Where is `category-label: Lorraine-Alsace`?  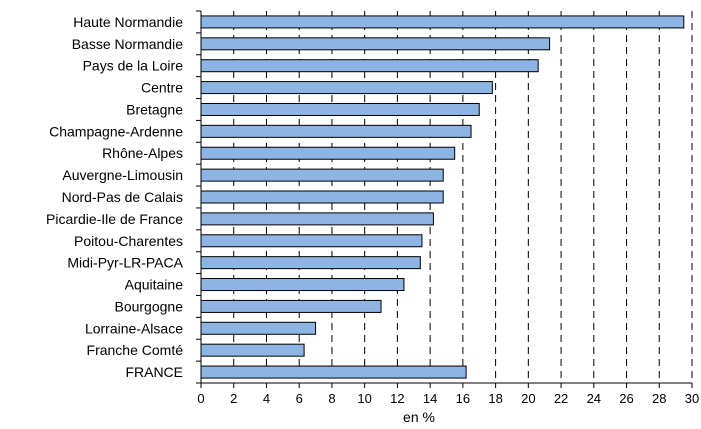
category-label: Lorraine-Alsace is located at coordinates (134, 328).